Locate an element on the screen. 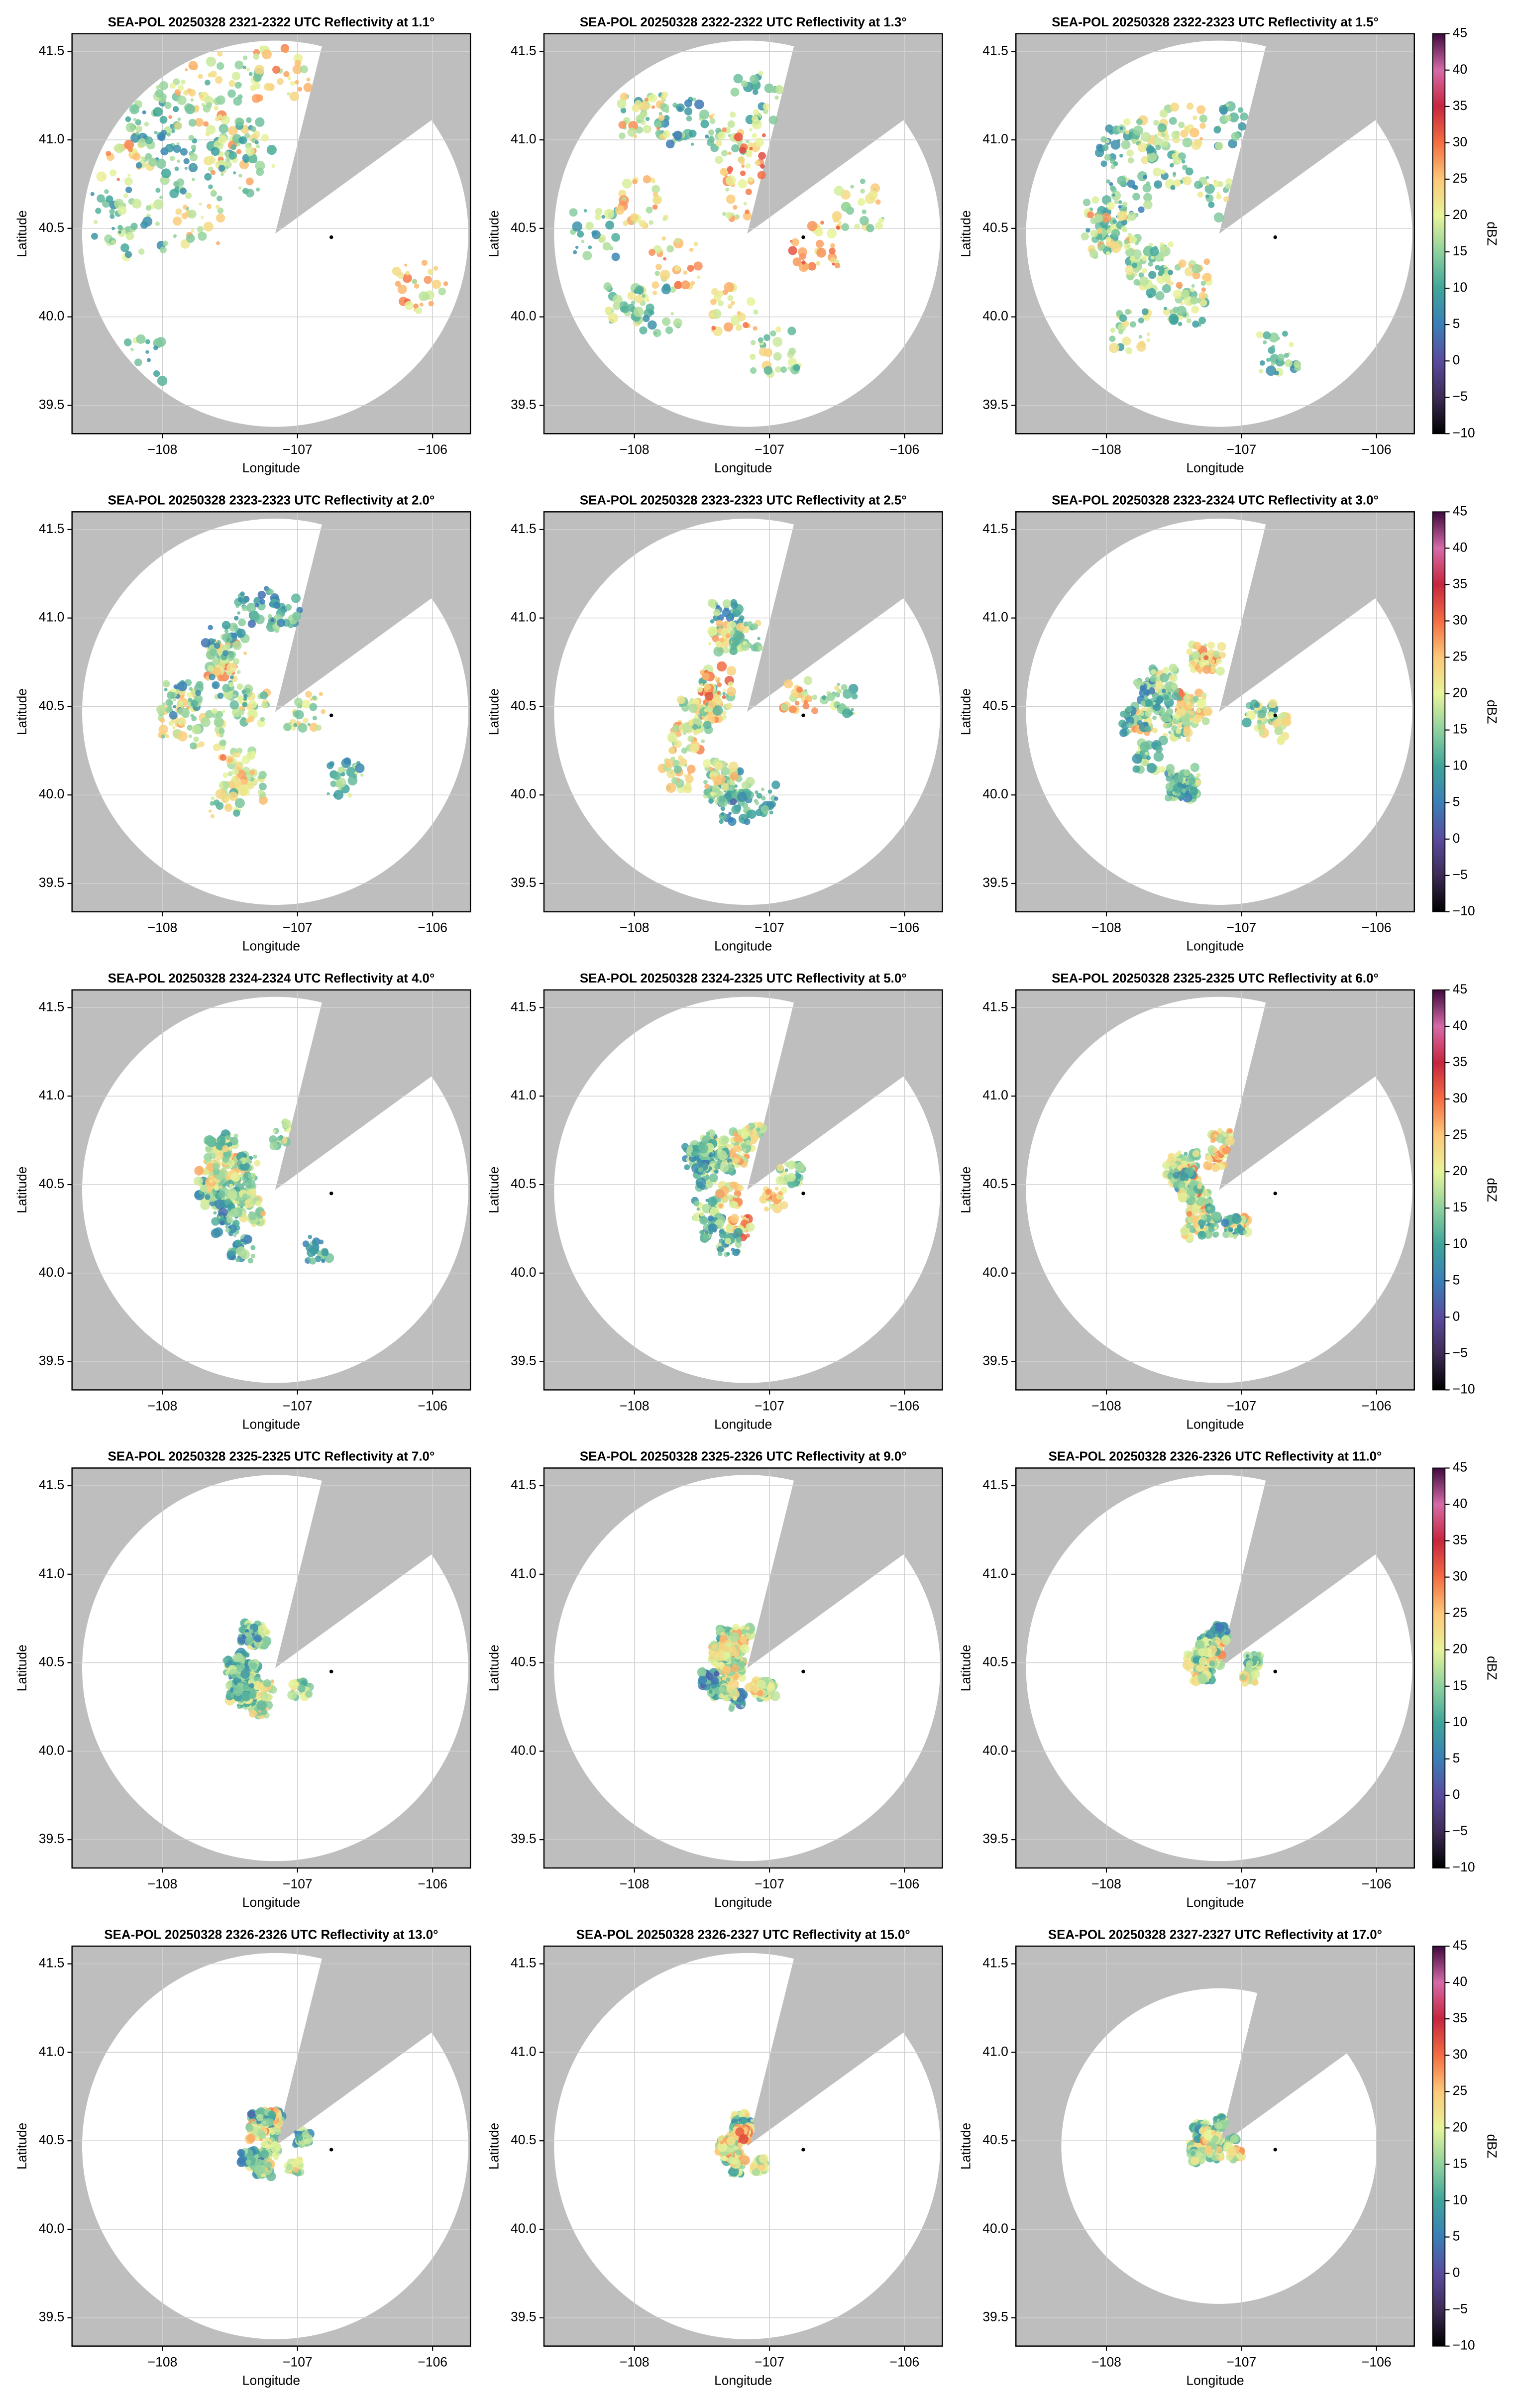  x-tick-label: −106 is located at coordinates (433, 1883).